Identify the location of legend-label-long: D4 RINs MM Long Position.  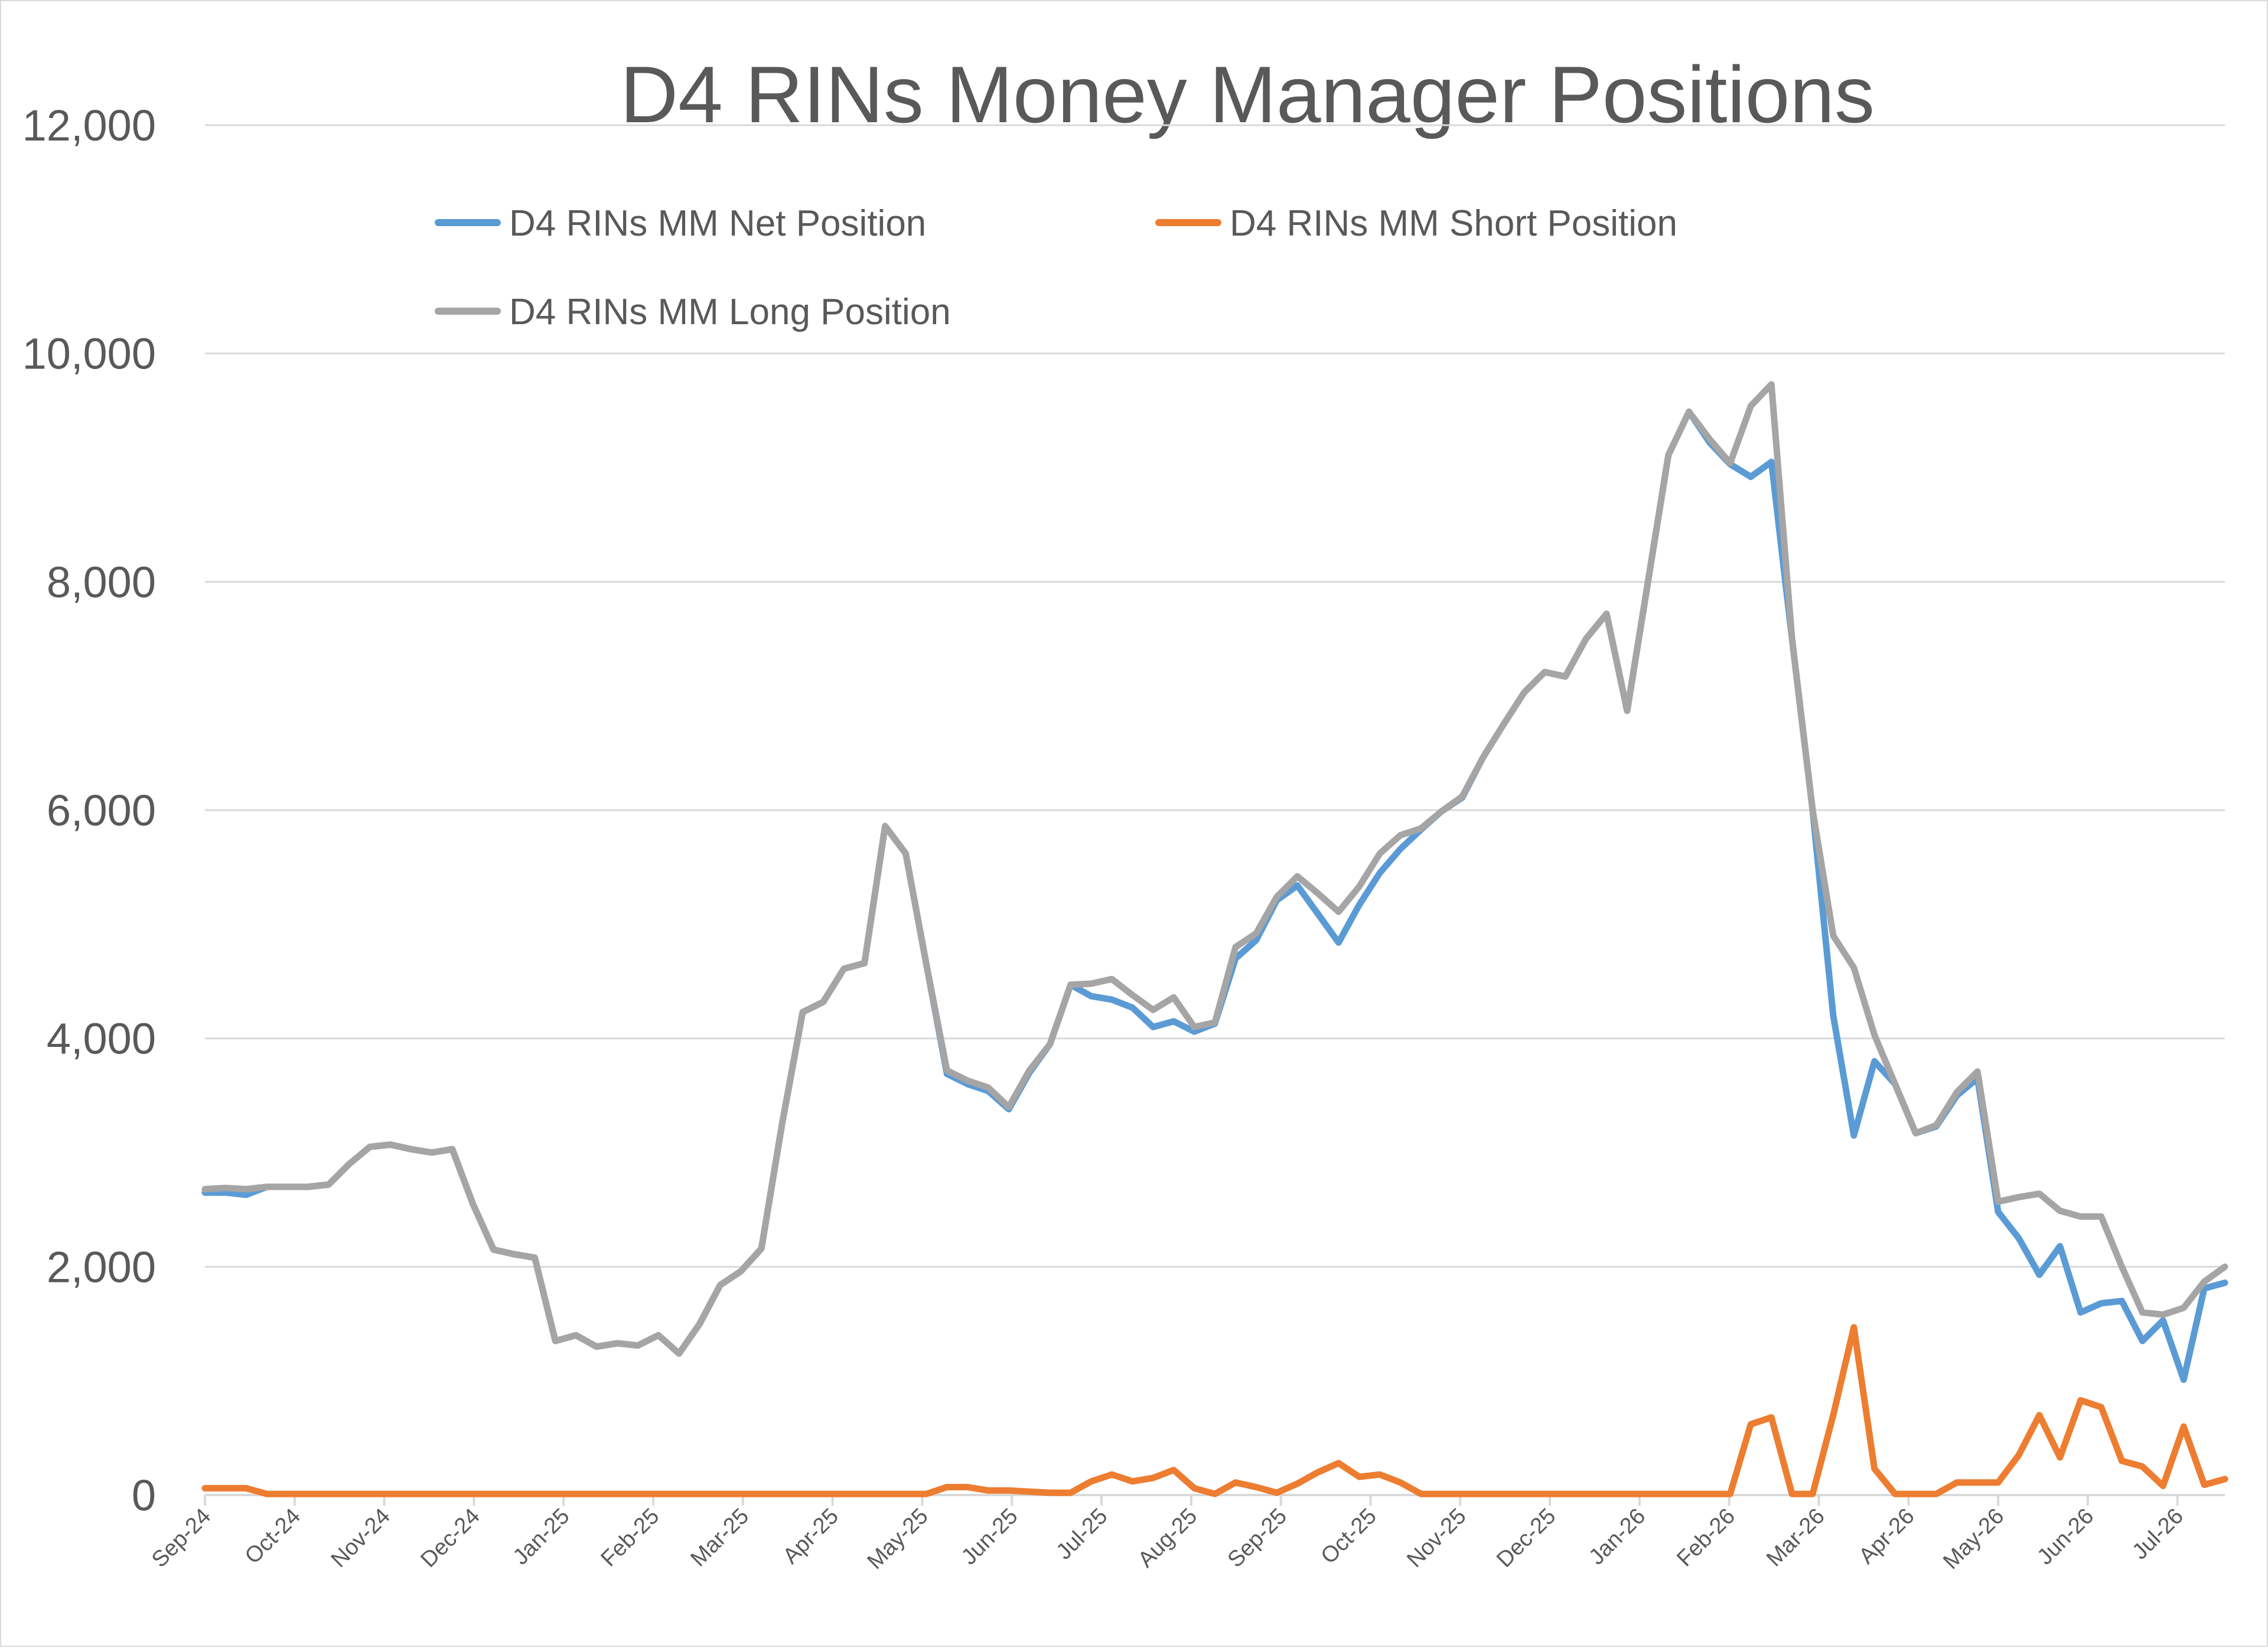
(730, 312).